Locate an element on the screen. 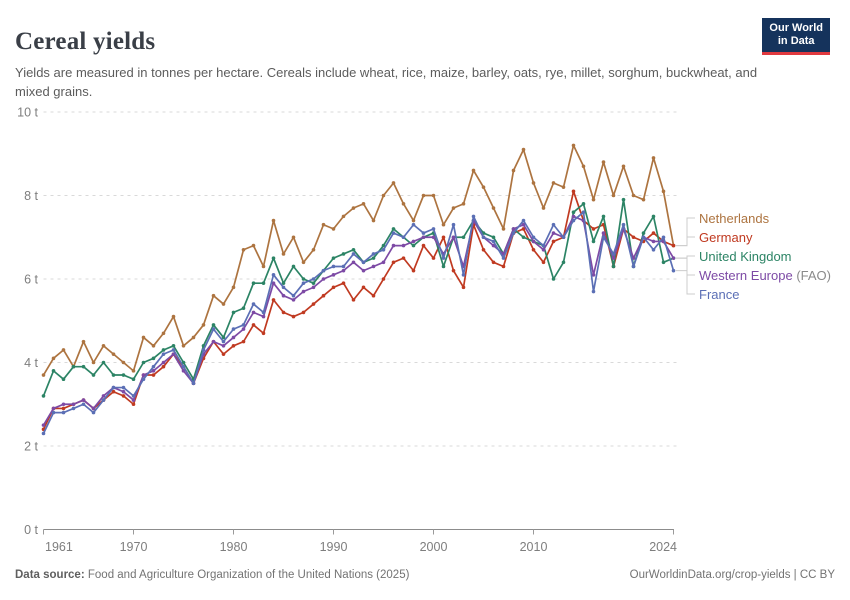  legend-label-france: France is located at coordinates (719, 294).